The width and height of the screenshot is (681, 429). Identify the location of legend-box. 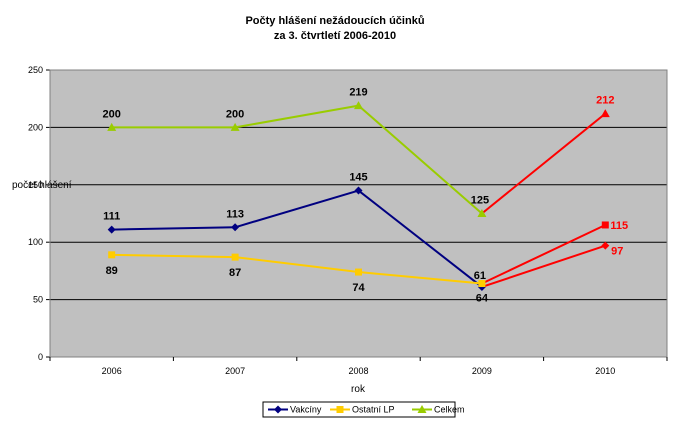
(359, 409).